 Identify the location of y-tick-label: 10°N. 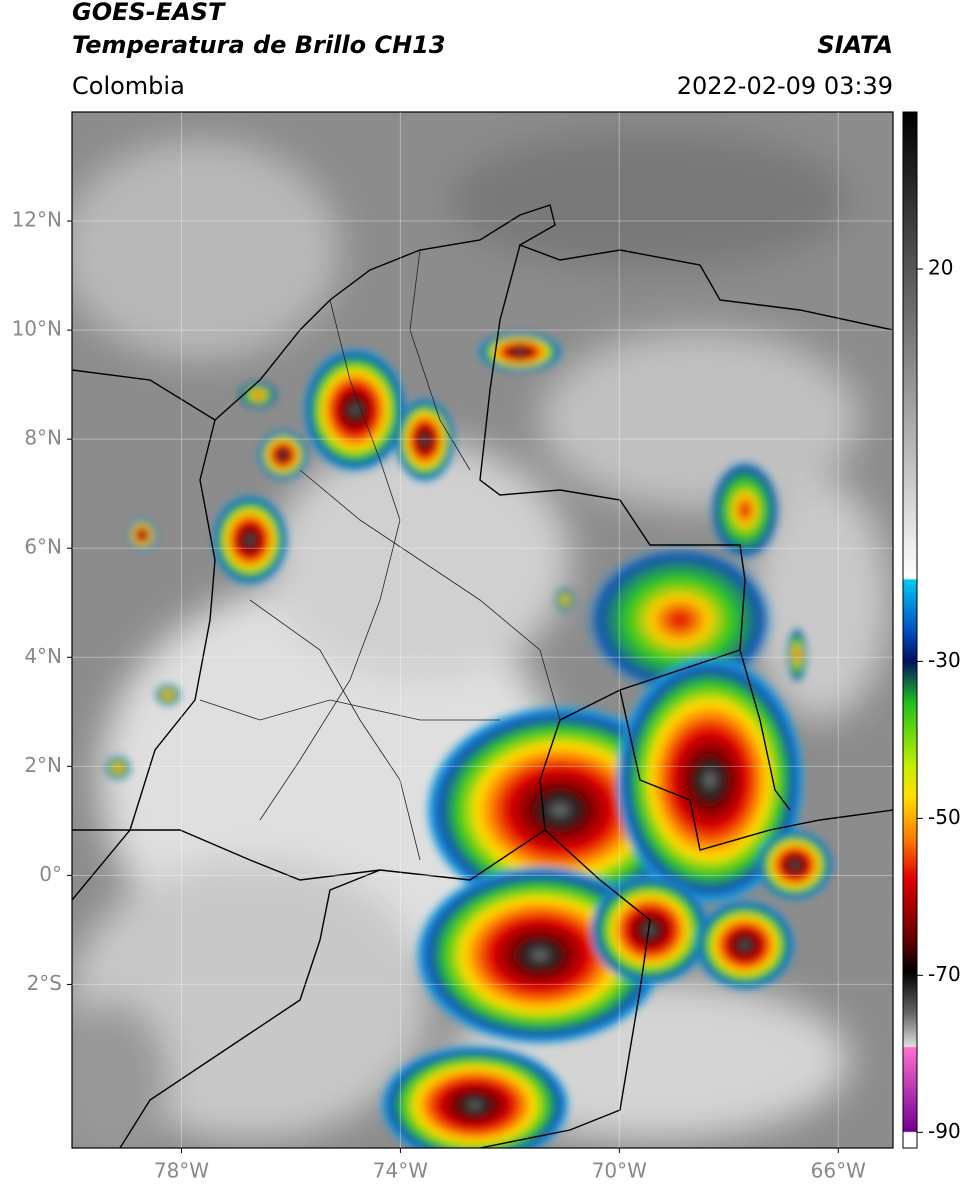
(37, 329).